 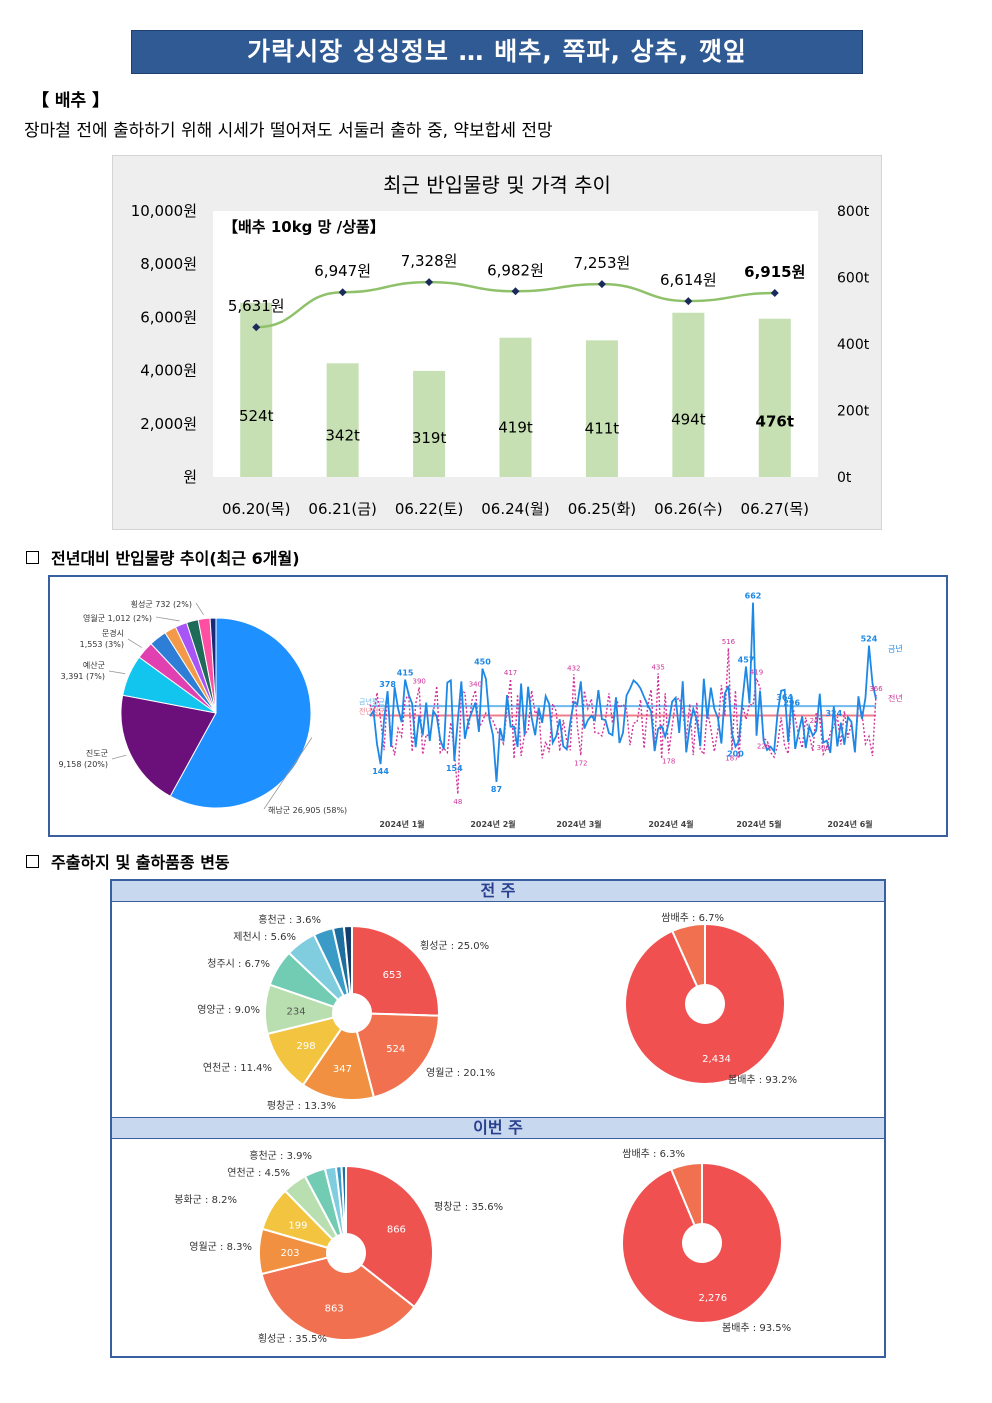 I want to click on annotation-current: 324, so click(x=833, y=713).